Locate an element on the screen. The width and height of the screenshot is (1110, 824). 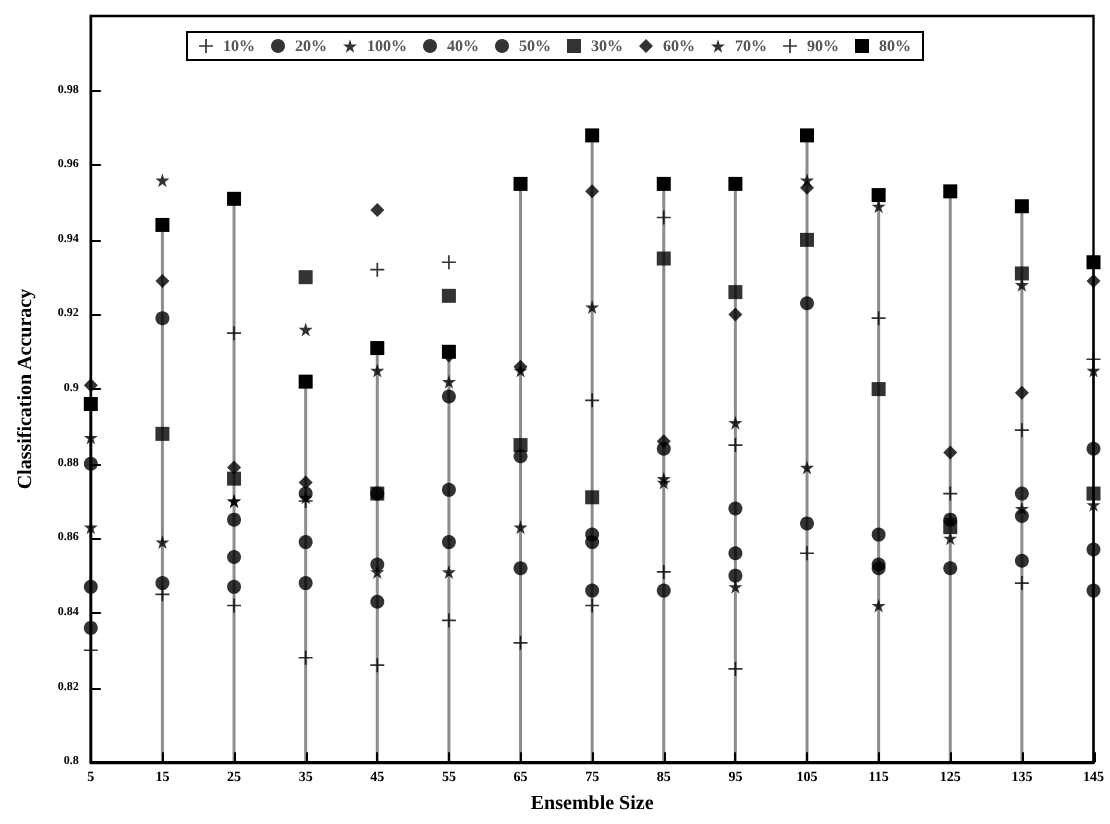
legend-label: 90% is located at coordinates (823, 46).